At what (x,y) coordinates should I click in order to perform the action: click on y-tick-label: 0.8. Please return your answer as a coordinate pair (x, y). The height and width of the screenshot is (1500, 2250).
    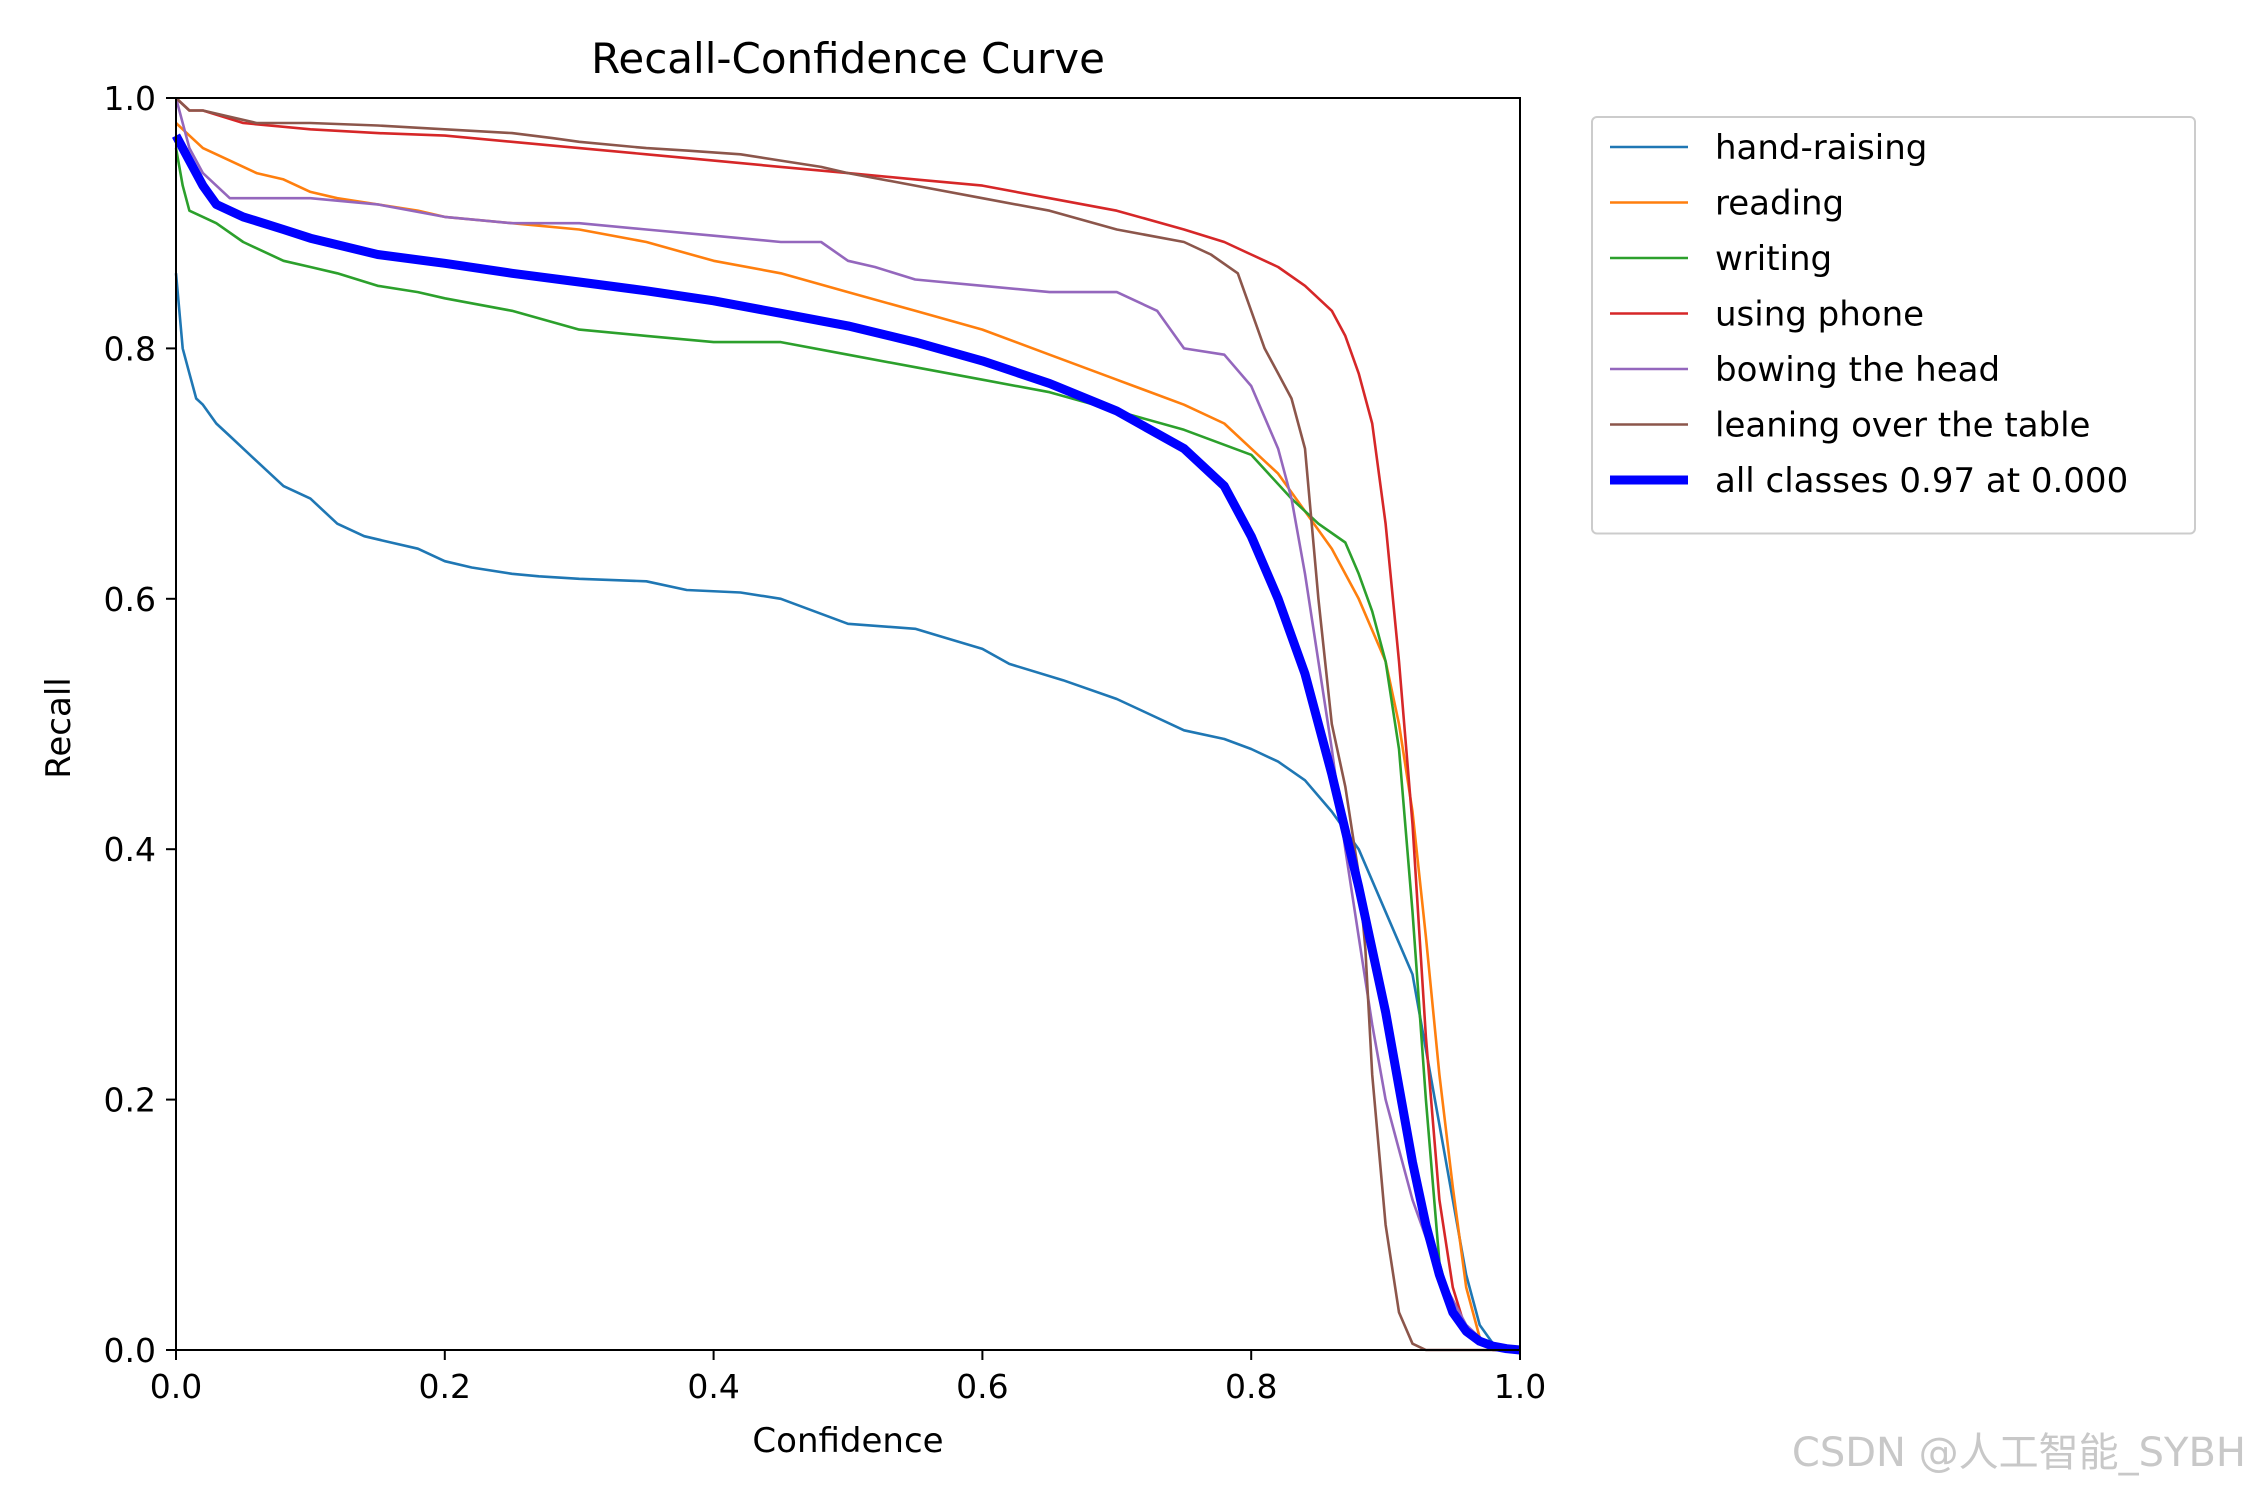
    Looking at the image, I should click on (130, 348).